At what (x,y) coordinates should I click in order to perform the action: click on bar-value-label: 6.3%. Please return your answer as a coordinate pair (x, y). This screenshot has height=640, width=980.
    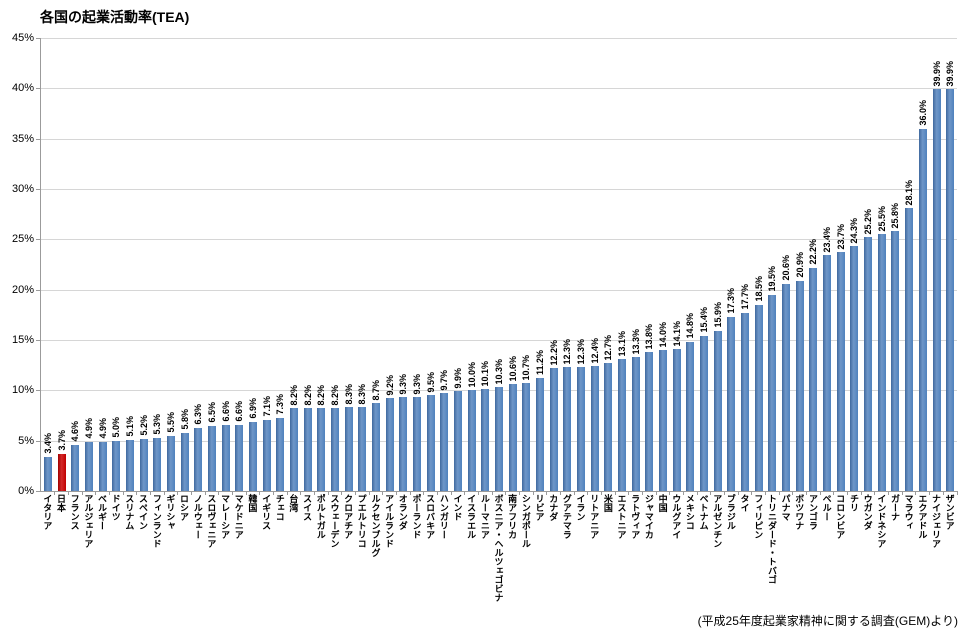
    Looking at the image, I should click on (198, 414).